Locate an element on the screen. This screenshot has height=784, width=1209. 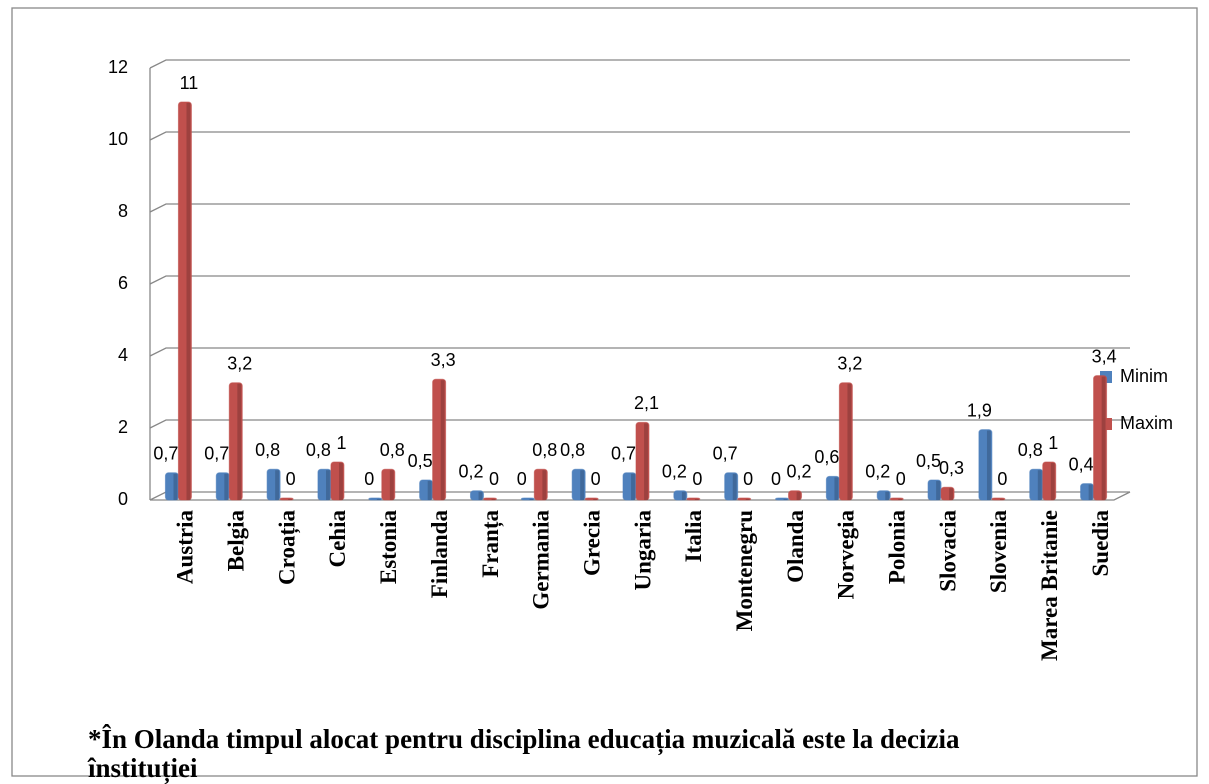
value-label: 3,4 is located at coordinates (1104, 356).